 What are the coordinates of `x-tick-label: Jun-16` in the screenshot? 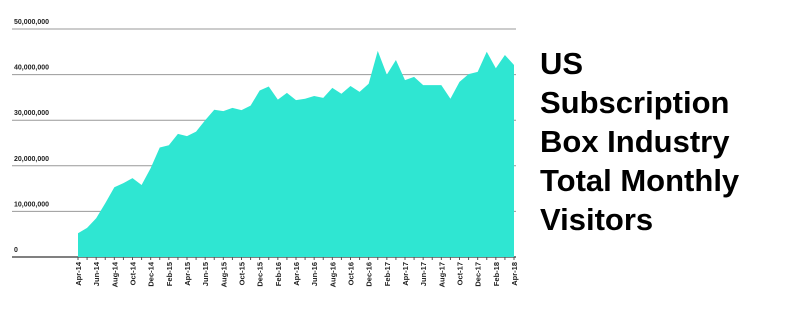 It's located at (314, 274).